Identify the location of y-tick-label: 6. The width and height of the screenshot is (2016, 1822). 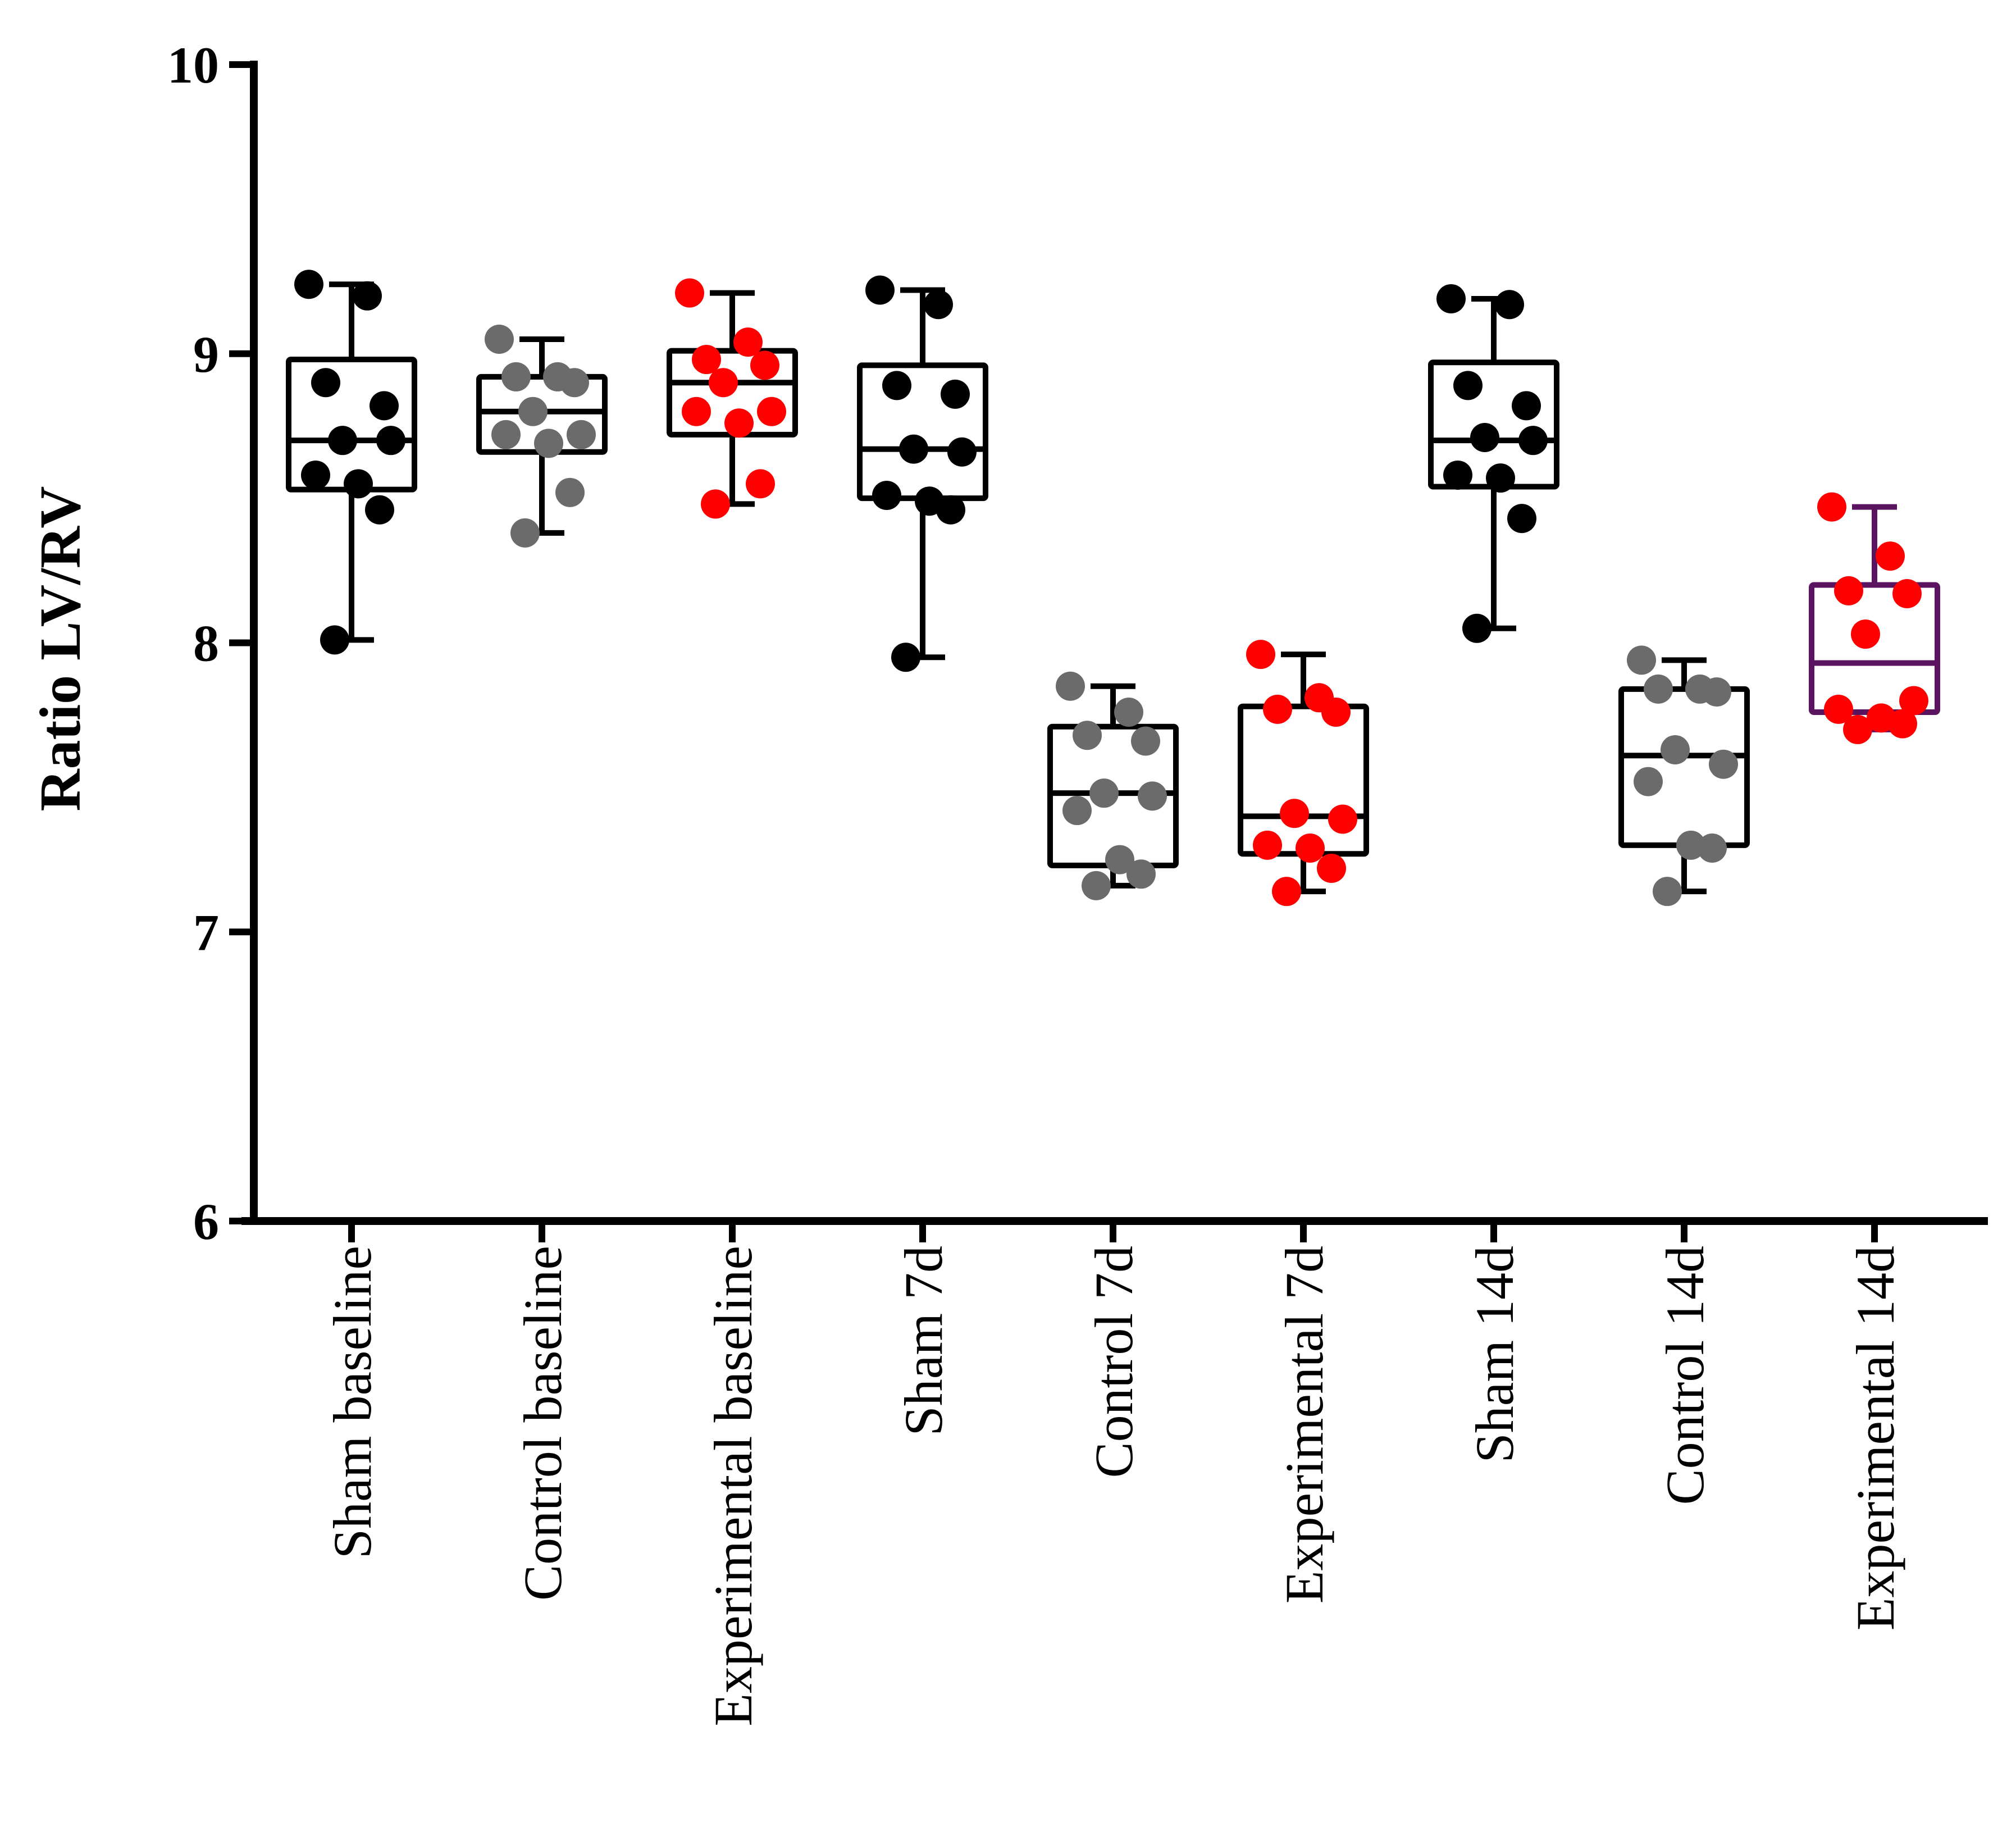
(206, 1222).